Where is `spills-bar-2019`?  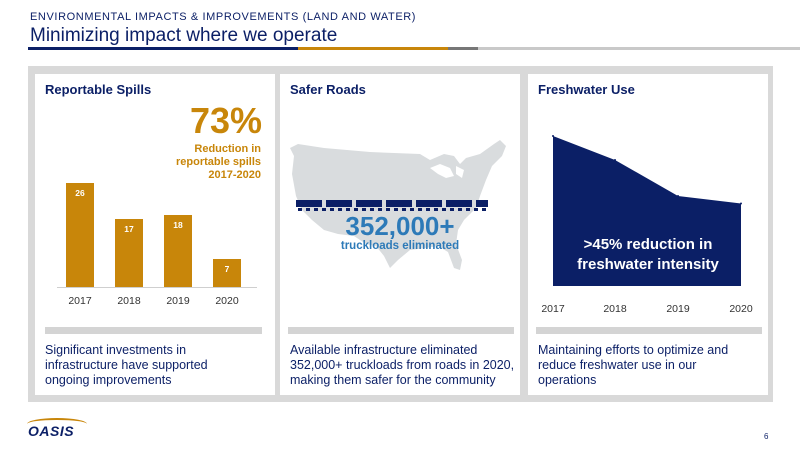 spills-bar-2019 is located at coordinates (178, 251).